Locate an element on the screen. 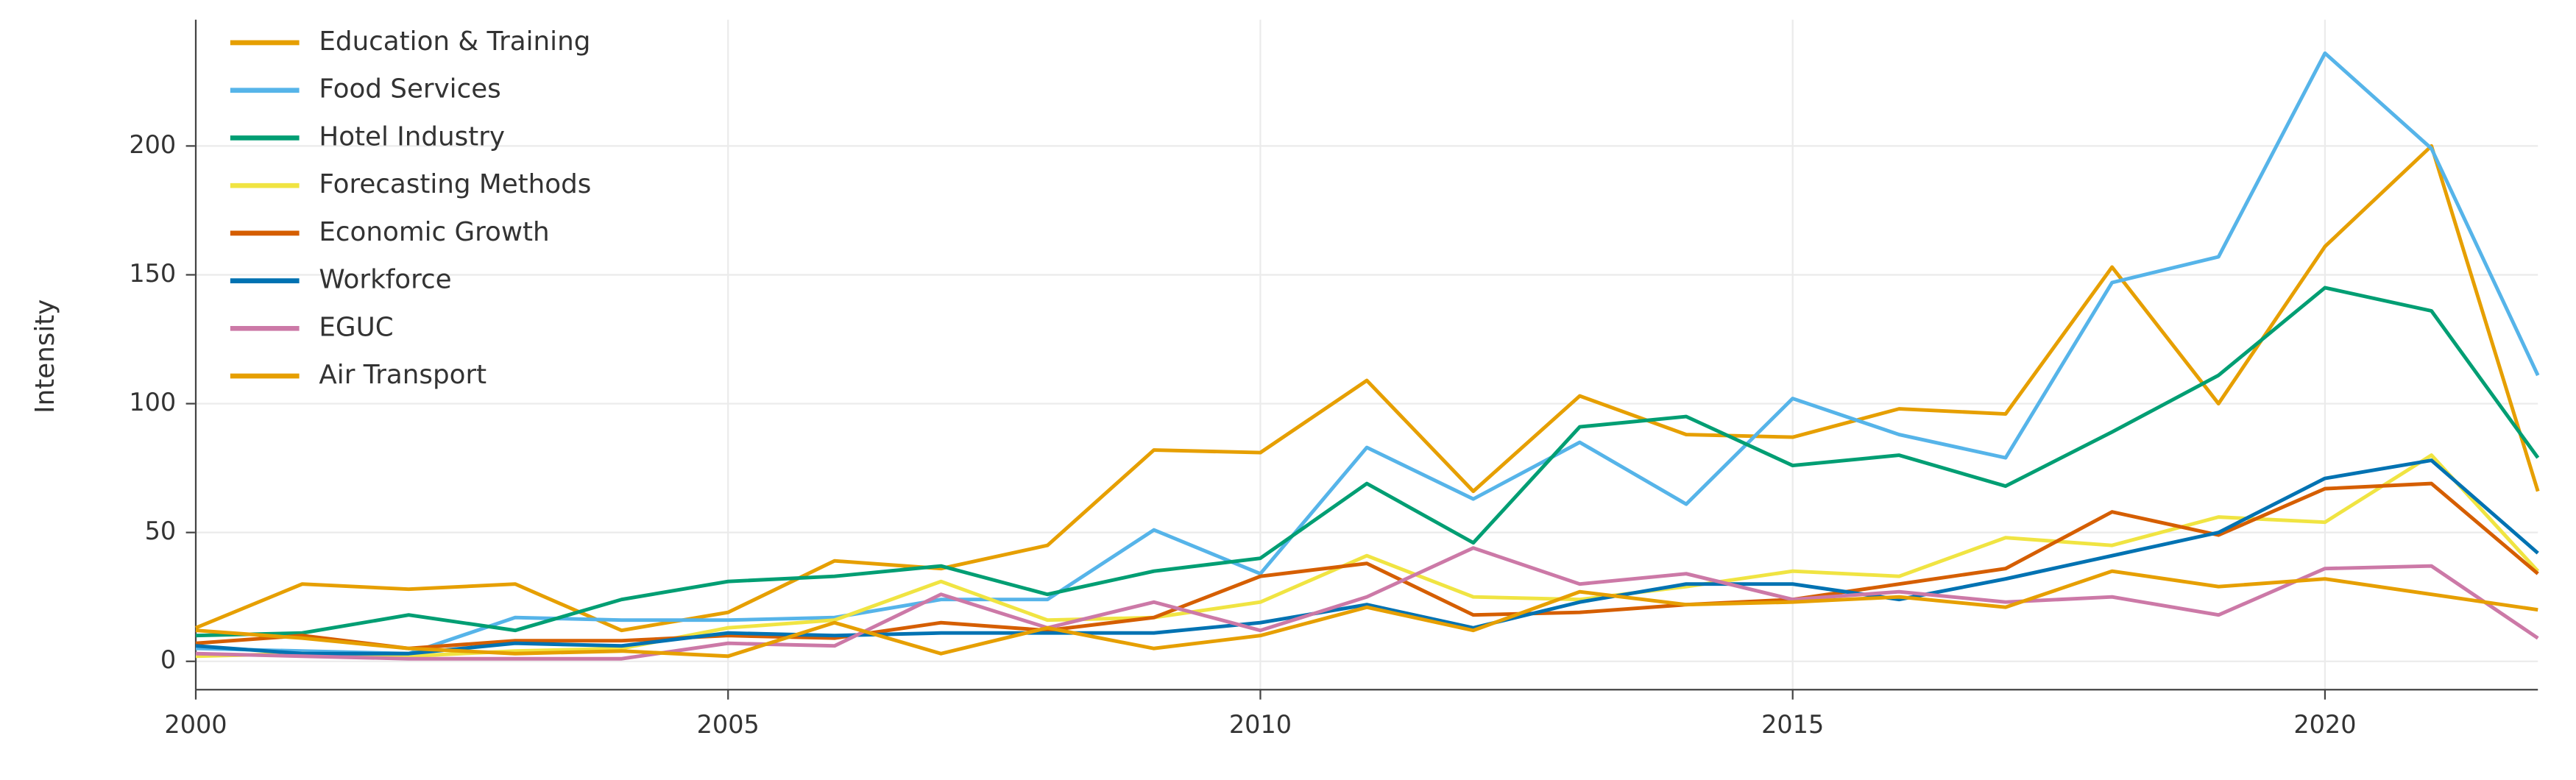 The width and height of the screenshot is (2576, 780). x-tick-label: 2015 is located at coordinates (1792, 724).